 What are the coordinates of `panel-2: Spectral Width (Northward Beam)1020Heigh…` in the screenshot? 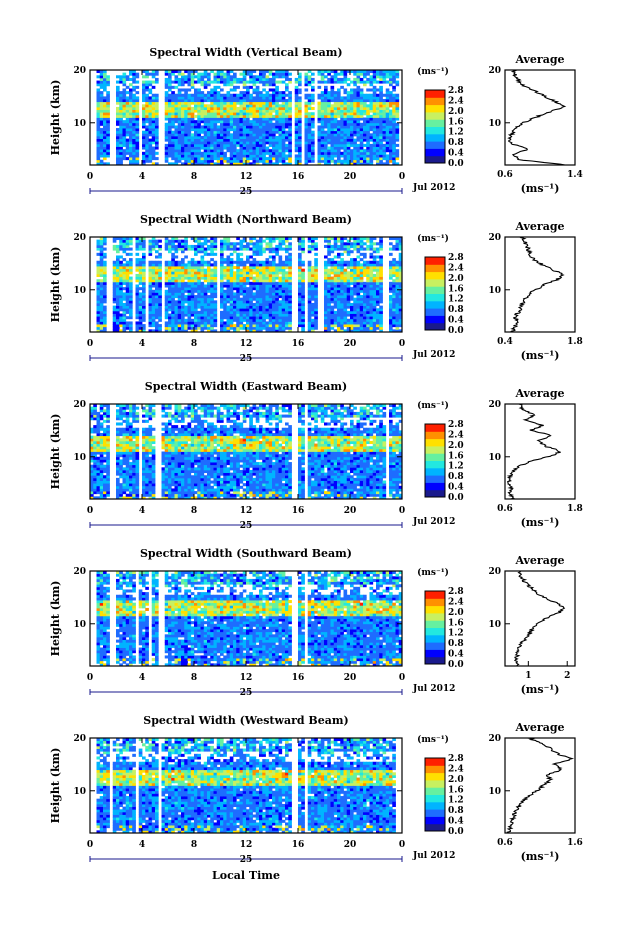 It's located at (316, 288).